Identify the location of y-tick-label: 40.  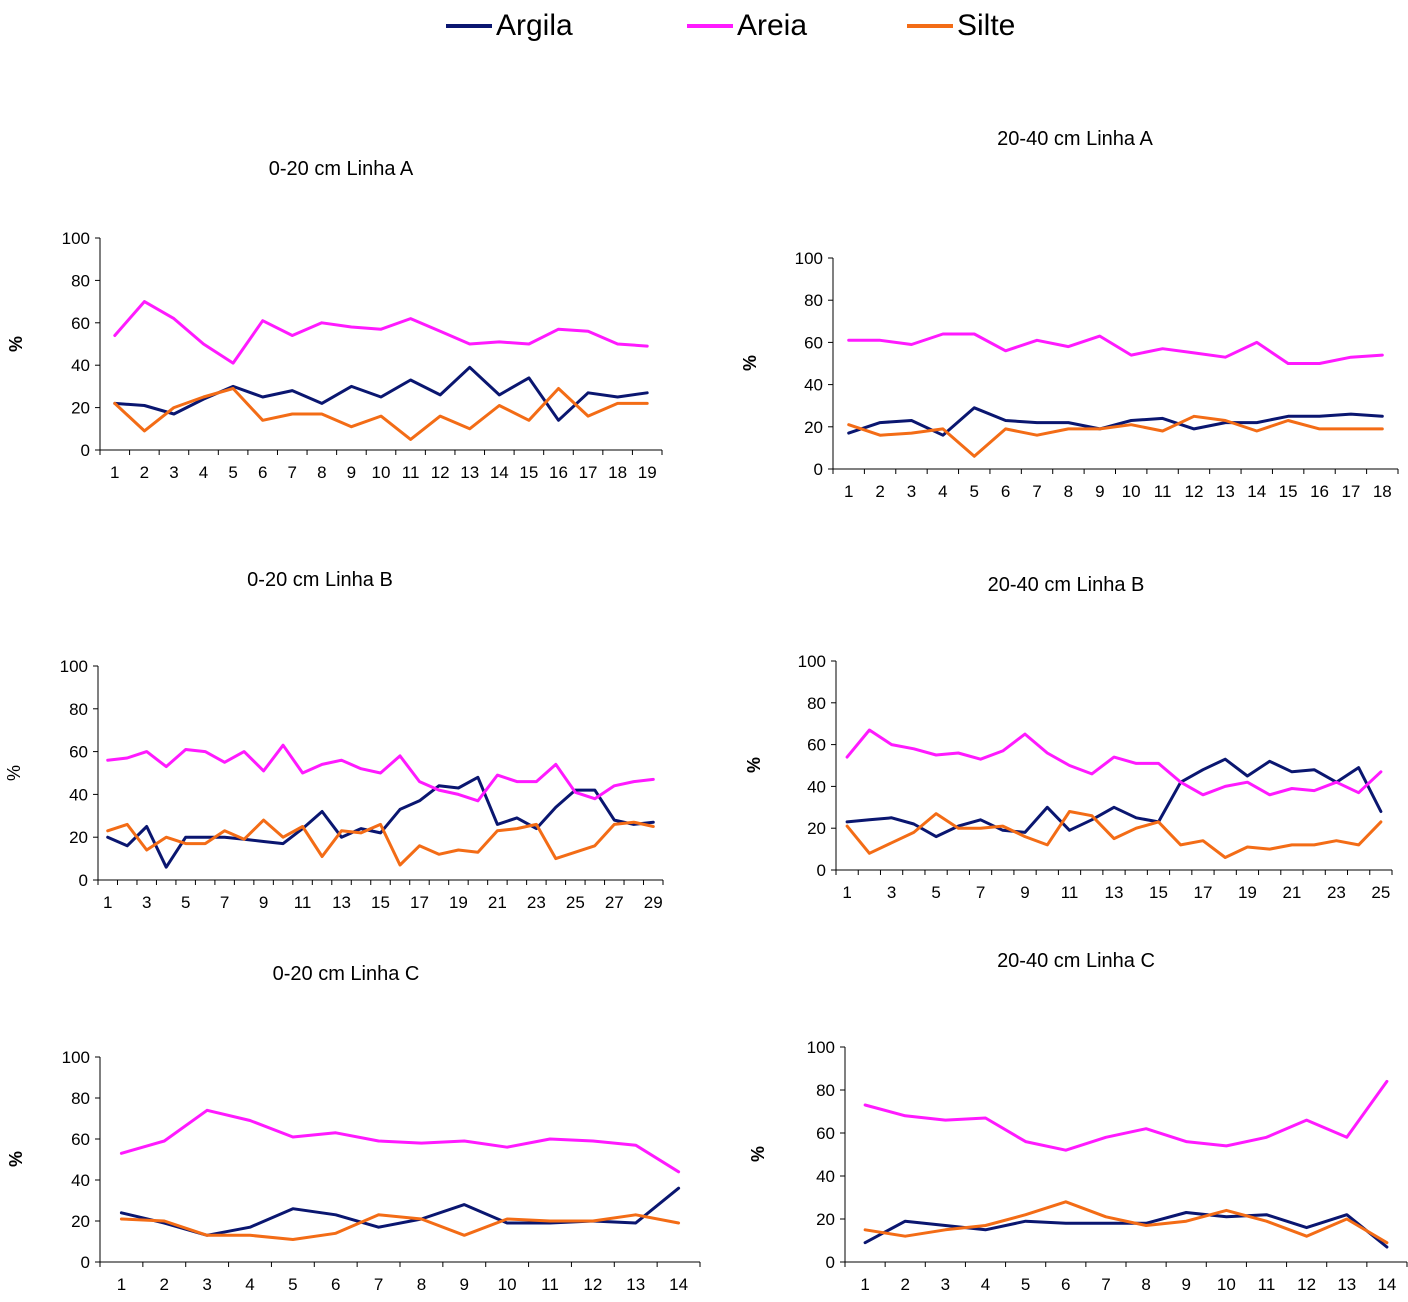
(825, 1176).